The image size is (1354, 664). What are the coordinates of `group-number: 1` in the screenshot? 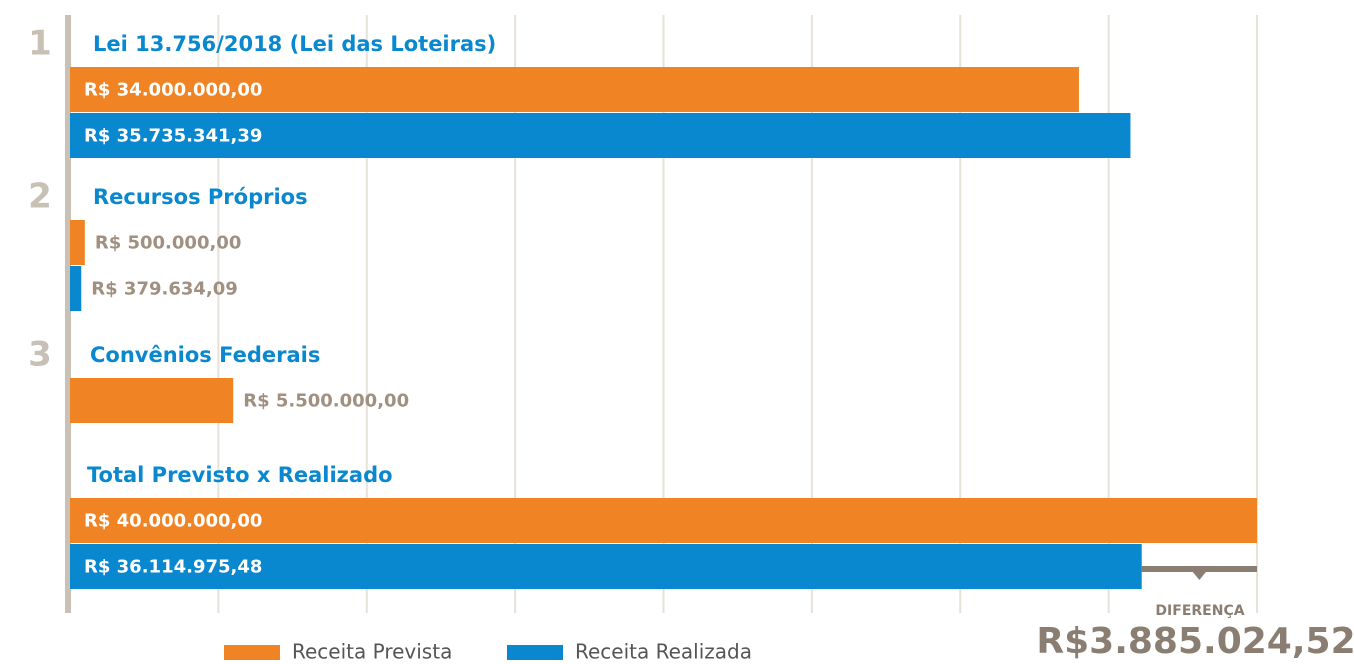 It's located at (40, 44).